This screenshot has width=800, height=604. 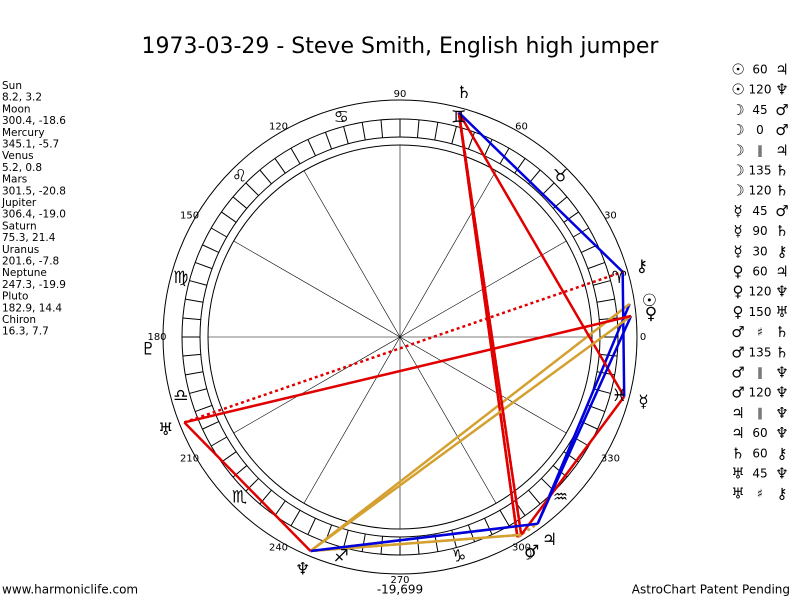 What do you see at coordinates (34, 285) in the screenshot?
I see `planet-coords: 247.3, -19.9` at bounding box center [34, 285].